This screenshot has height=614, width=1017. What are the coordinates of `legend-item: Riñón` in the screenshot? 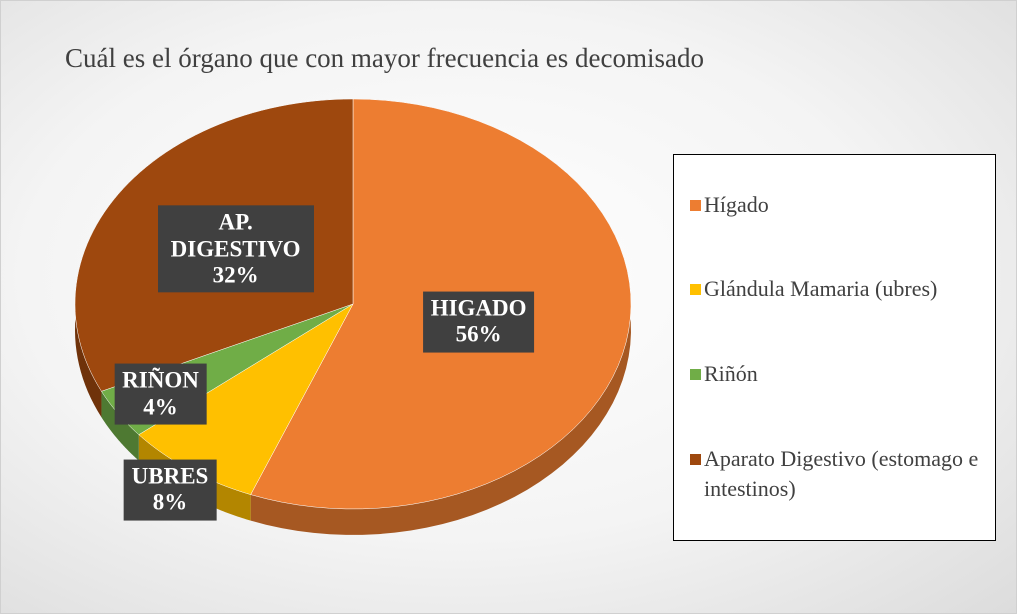 It's located at (837, 374).